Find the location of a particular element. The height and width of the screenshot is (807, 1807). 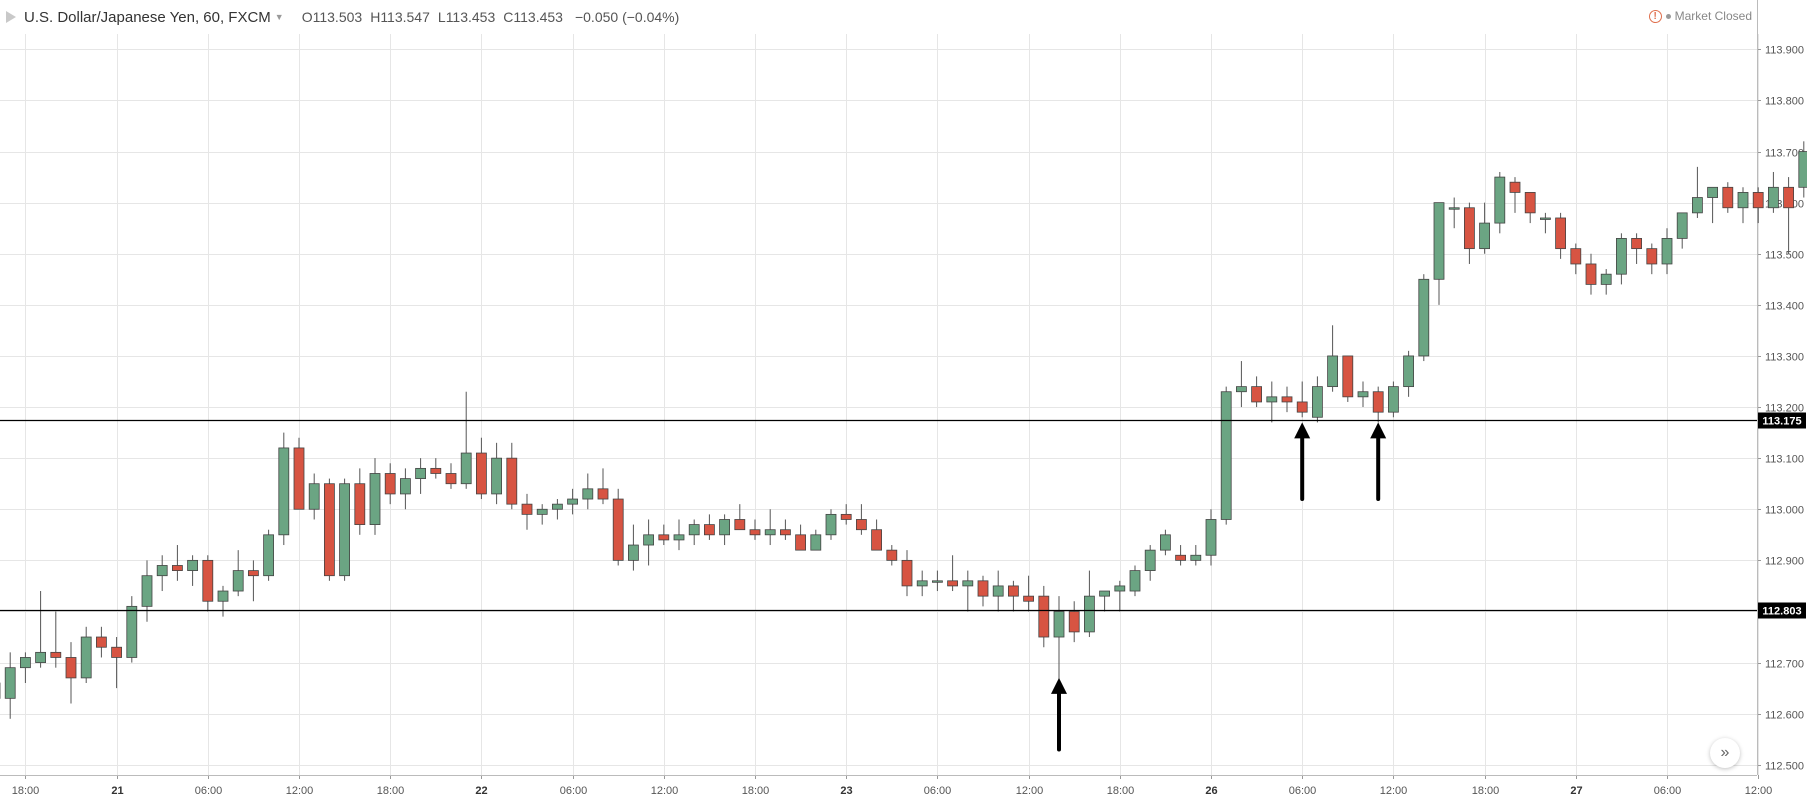

y-tick-label: 113.500 is located at coordinates (1784, 256).